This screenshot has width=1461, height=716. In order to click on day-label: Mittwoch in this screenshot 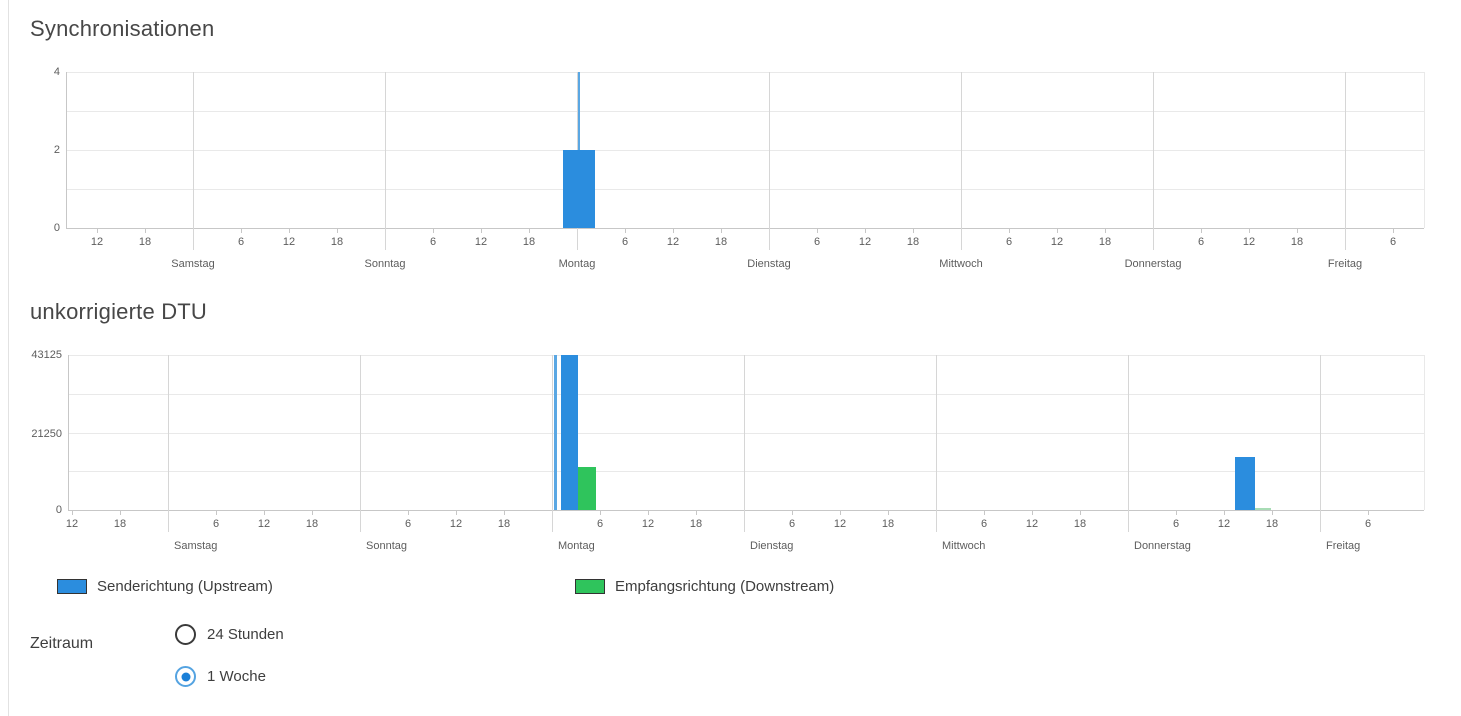, I will do `click(964, 546)`.